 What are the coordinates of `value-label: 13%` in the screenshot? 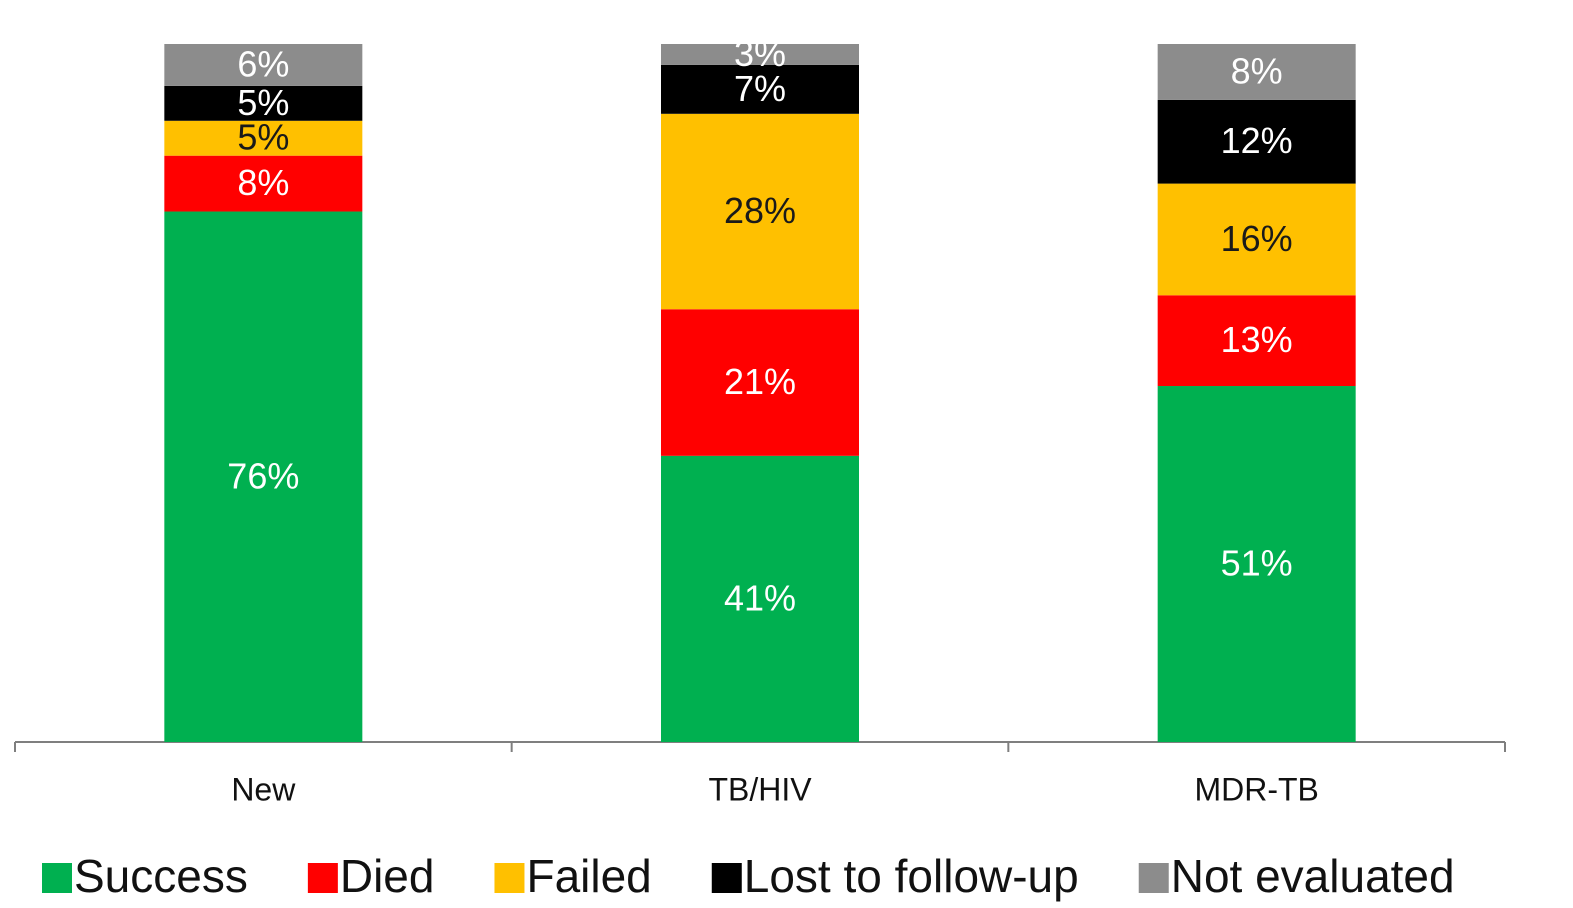 It's located at (1257, 339).